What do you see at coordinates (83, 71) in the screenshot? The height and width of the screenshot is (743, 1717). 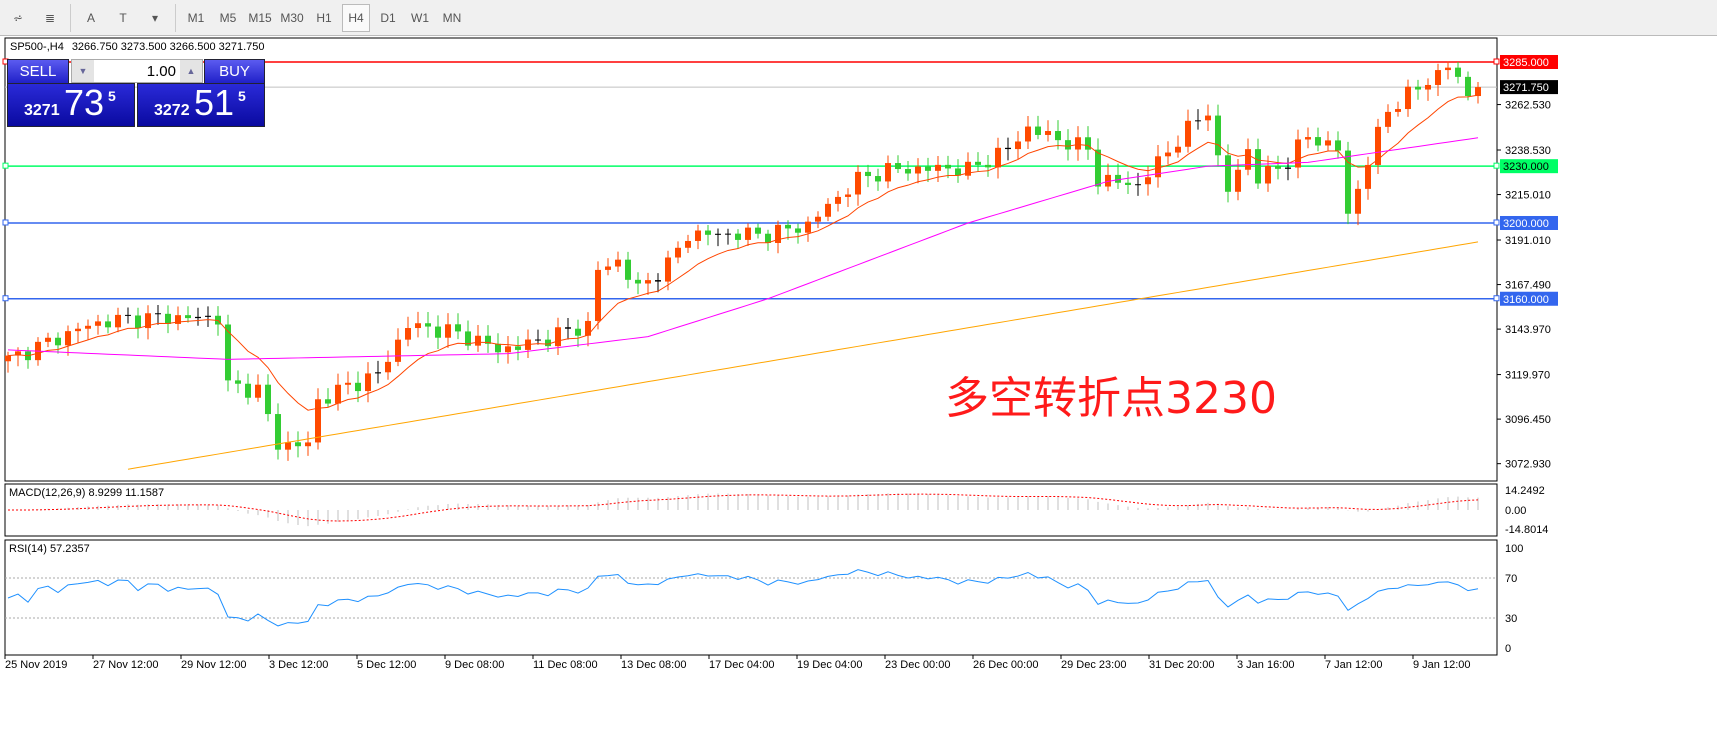 I see `lot-decrease-button: ▼` at bounding box center [83, 71].